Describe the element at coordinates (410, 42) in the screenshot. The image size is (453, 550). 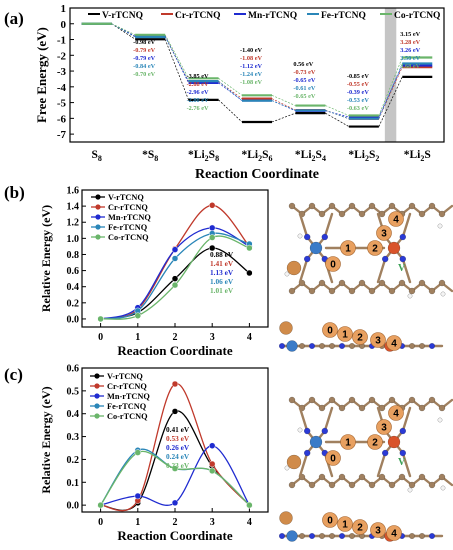
I see `step-energy-annotation: 3.28 eV` at that location.